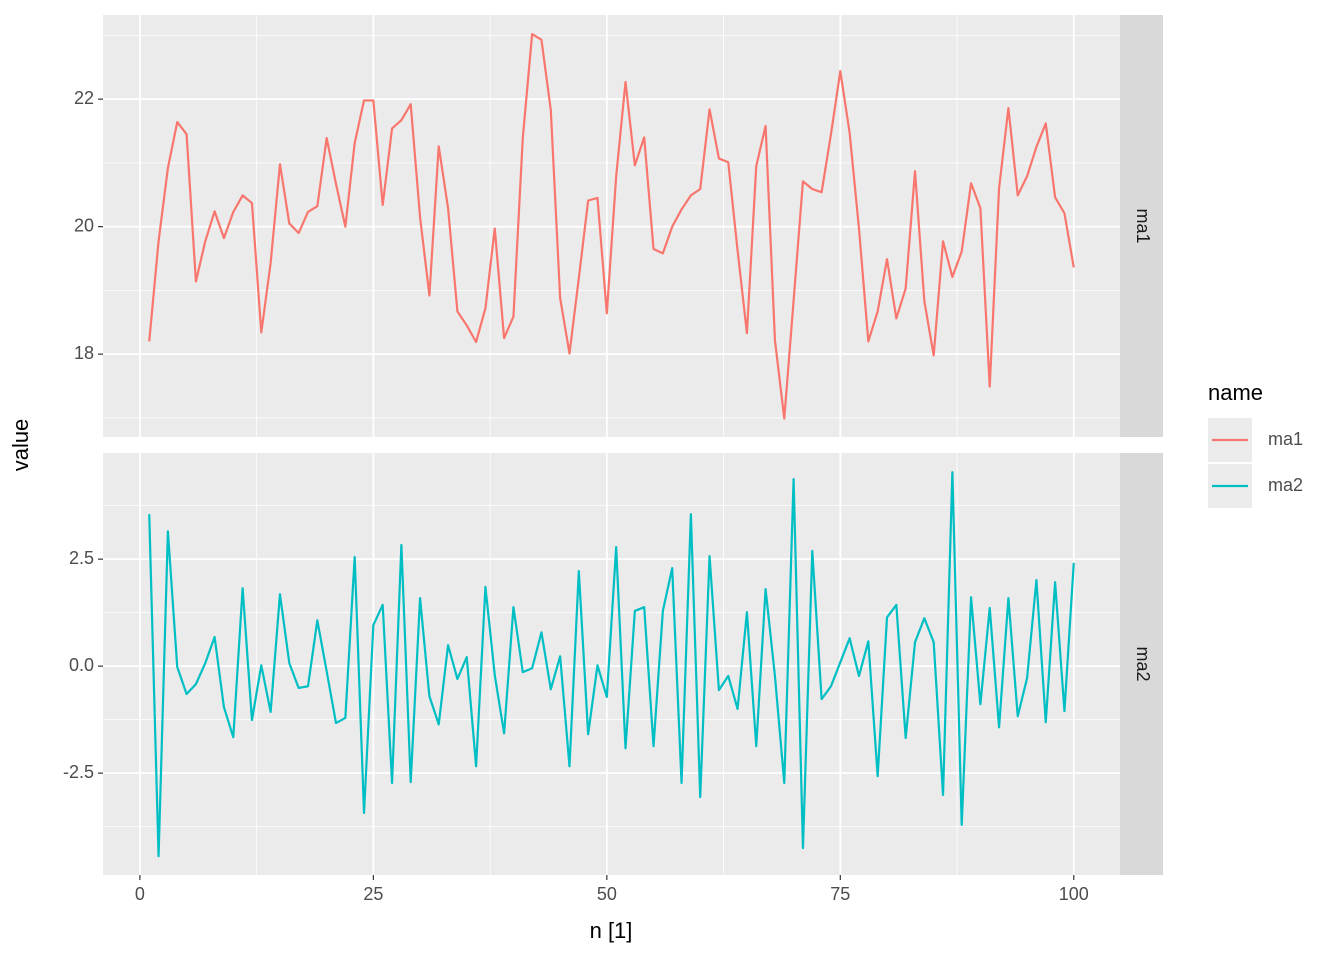 Image resolution: width=1344 pixels, height=960 pixels. I want to click on facet-label: ma1, so click(1143, 225).